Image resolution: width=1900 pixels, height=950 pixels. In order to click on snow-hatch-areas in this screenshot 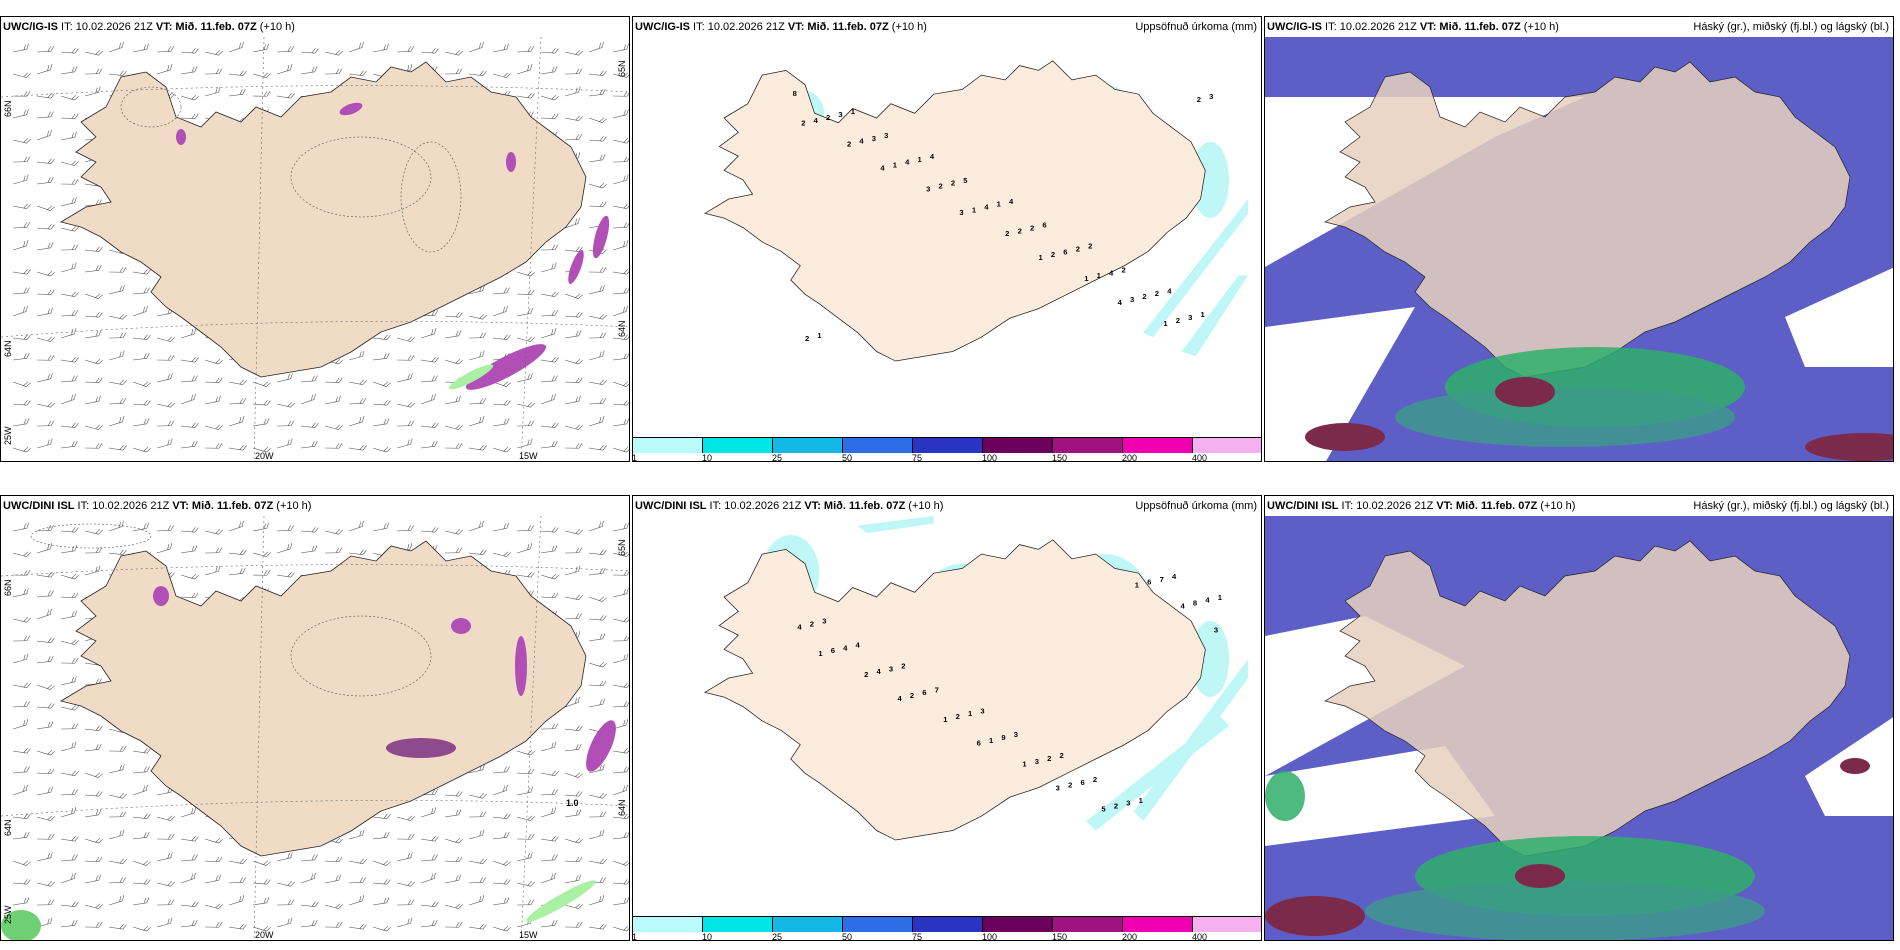, I will do `click(291, 169)`.